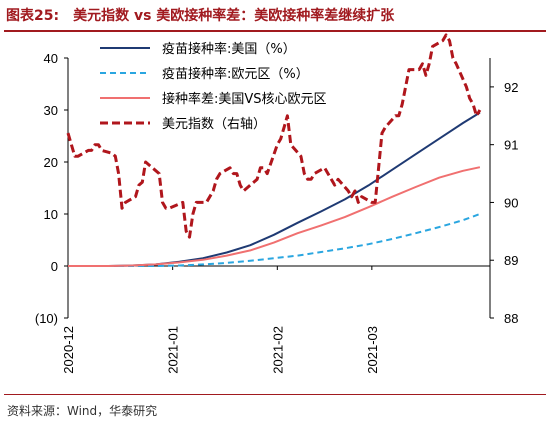 This screenshot has width=550, height=425. Describe the element at coordinates (82, 411) in the screenshot. I see `source-note: 资料来源：Wind，华泰研究` at that location.